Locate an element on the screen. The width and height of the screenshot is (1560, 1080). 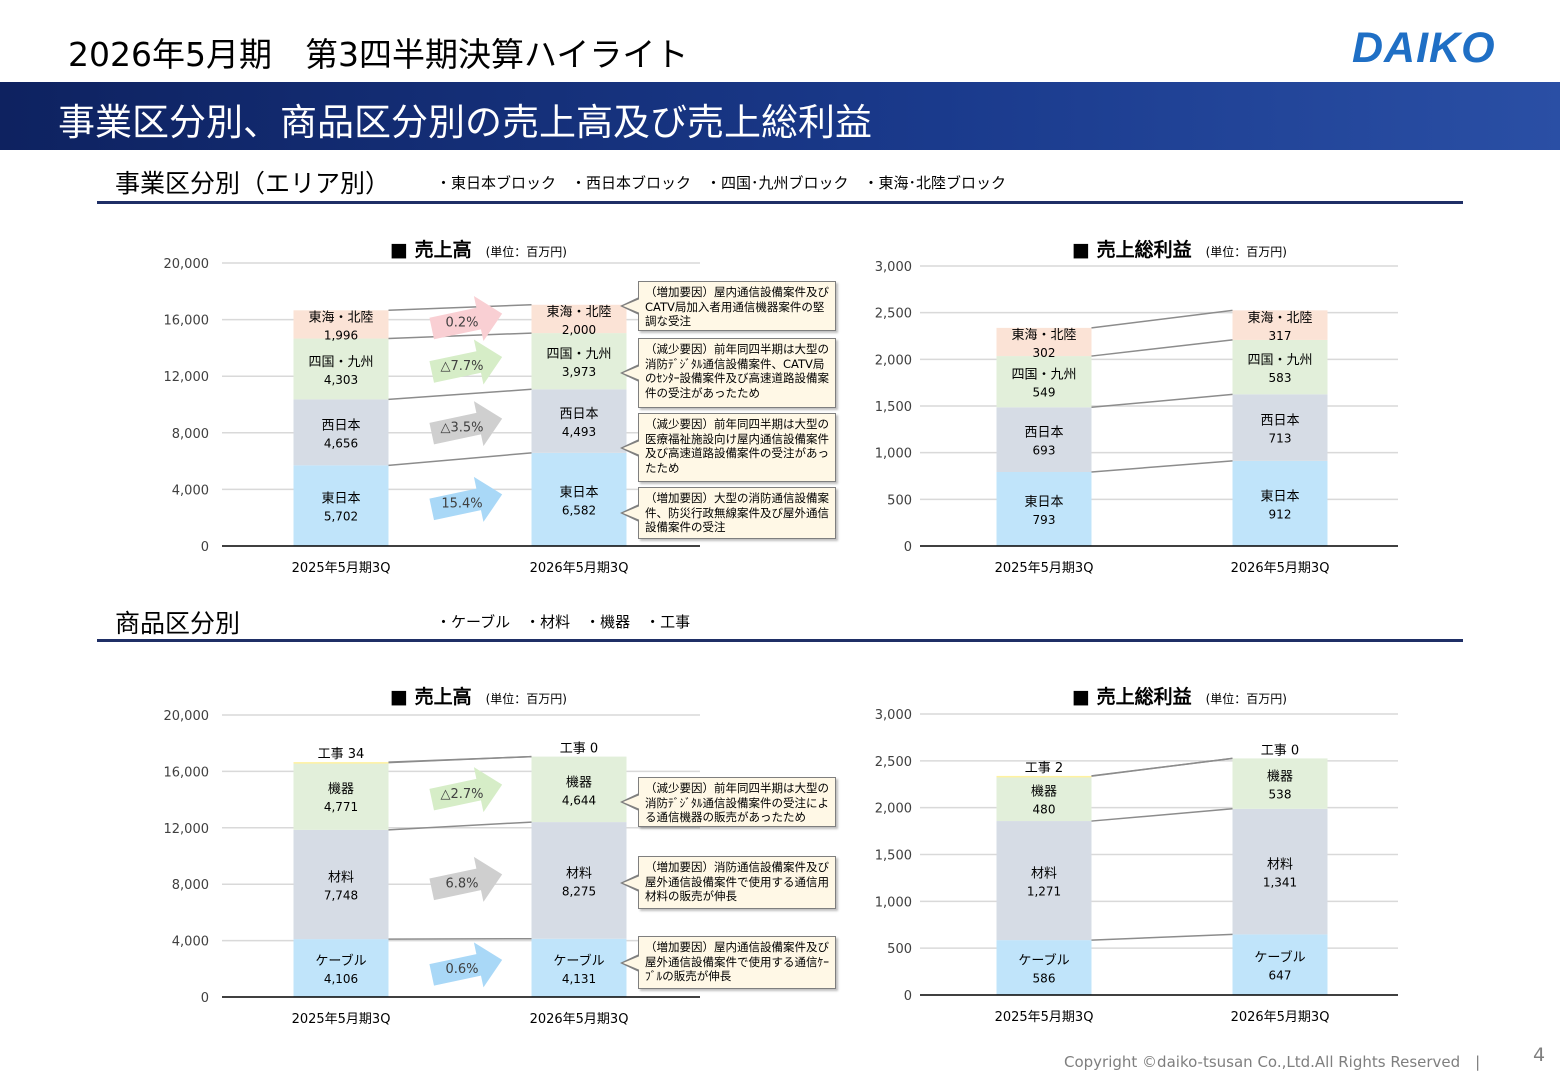
chart-title-product-gross: ■ 売上総利益 (単位：百万円) is located at coordinates (1179, 695).